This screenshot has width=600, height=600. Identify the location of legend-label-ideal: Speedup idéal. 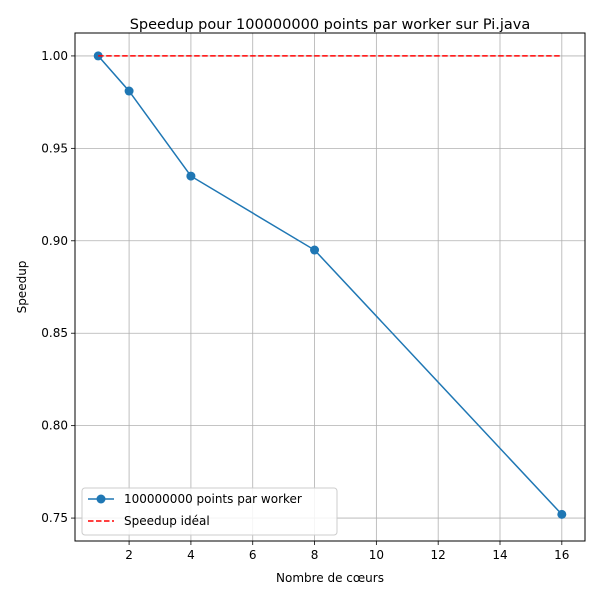
(167, 521).